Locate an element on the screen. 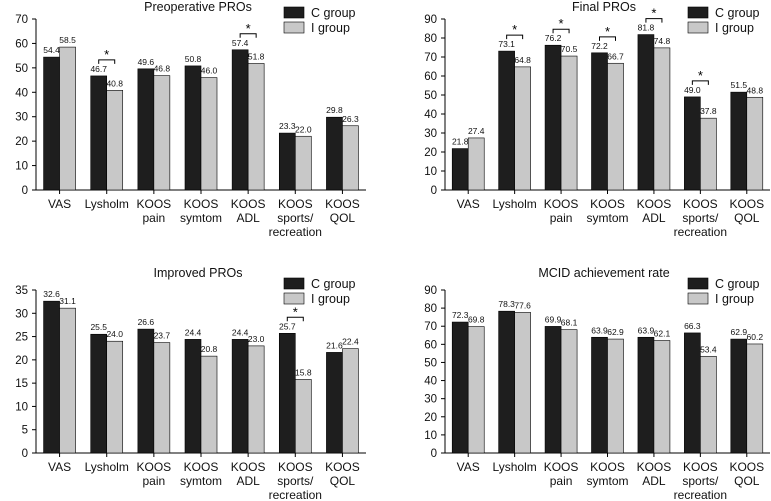  data-label: 69.8 is located at coordinates (476, 320).